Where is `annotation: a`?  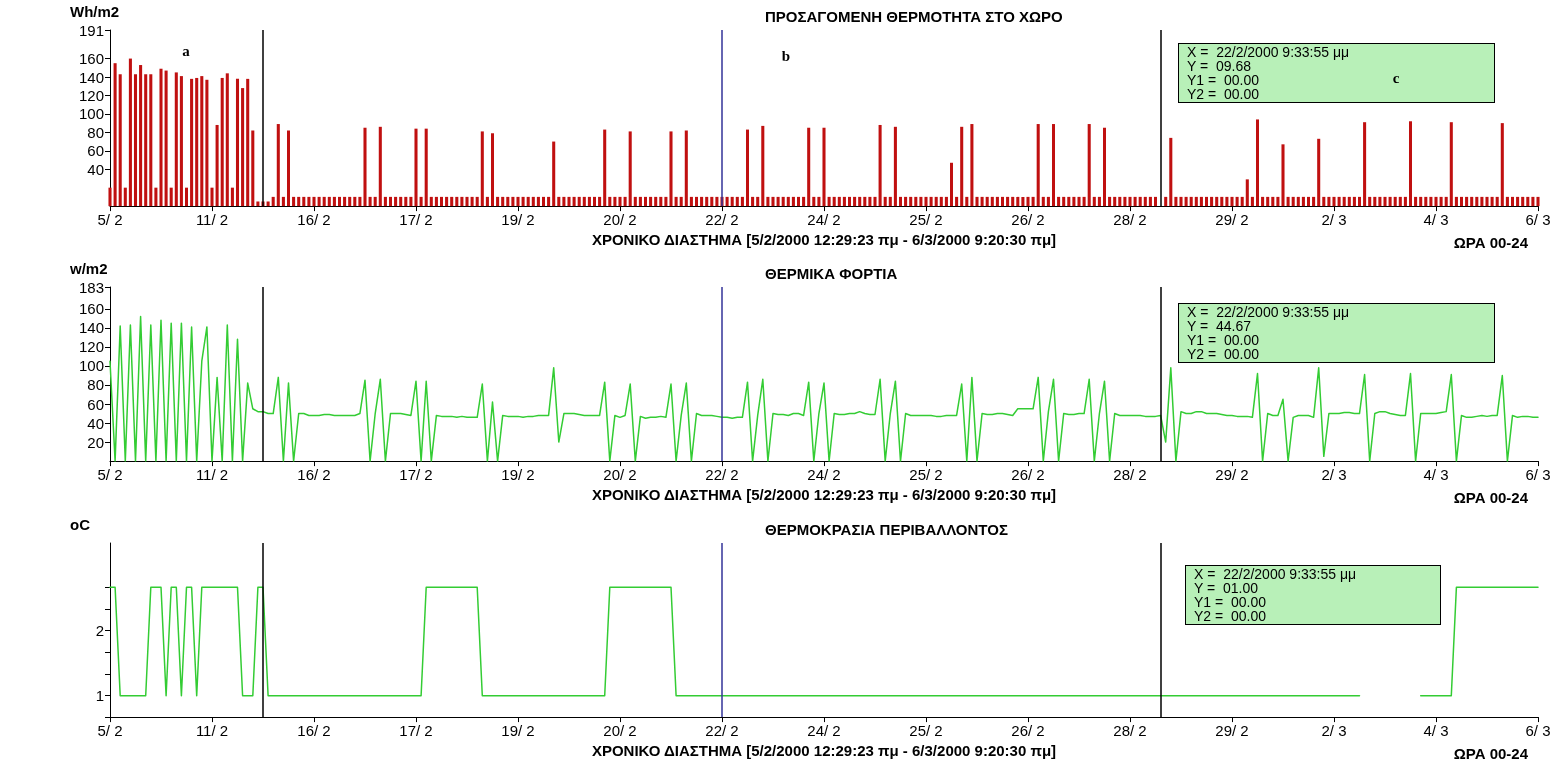
annotation: a is located at coordinates (186, 51).